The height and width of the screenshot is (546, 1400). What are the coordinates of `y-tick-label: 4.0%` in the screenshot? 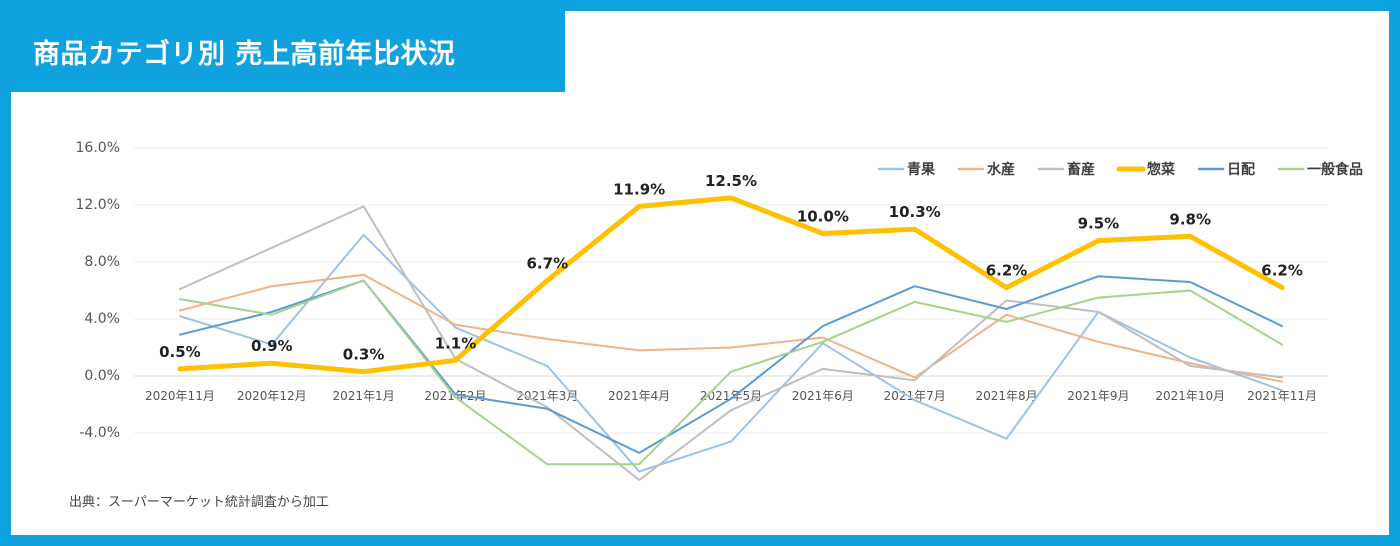 It's located at (102, 319).